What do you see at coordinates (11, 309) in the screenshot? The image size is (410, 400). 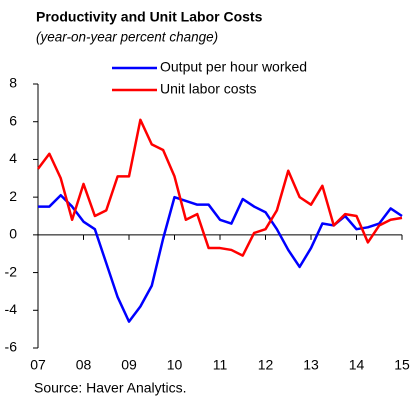 I see `y-tick-label: -4` at bounding box center [11, 309].